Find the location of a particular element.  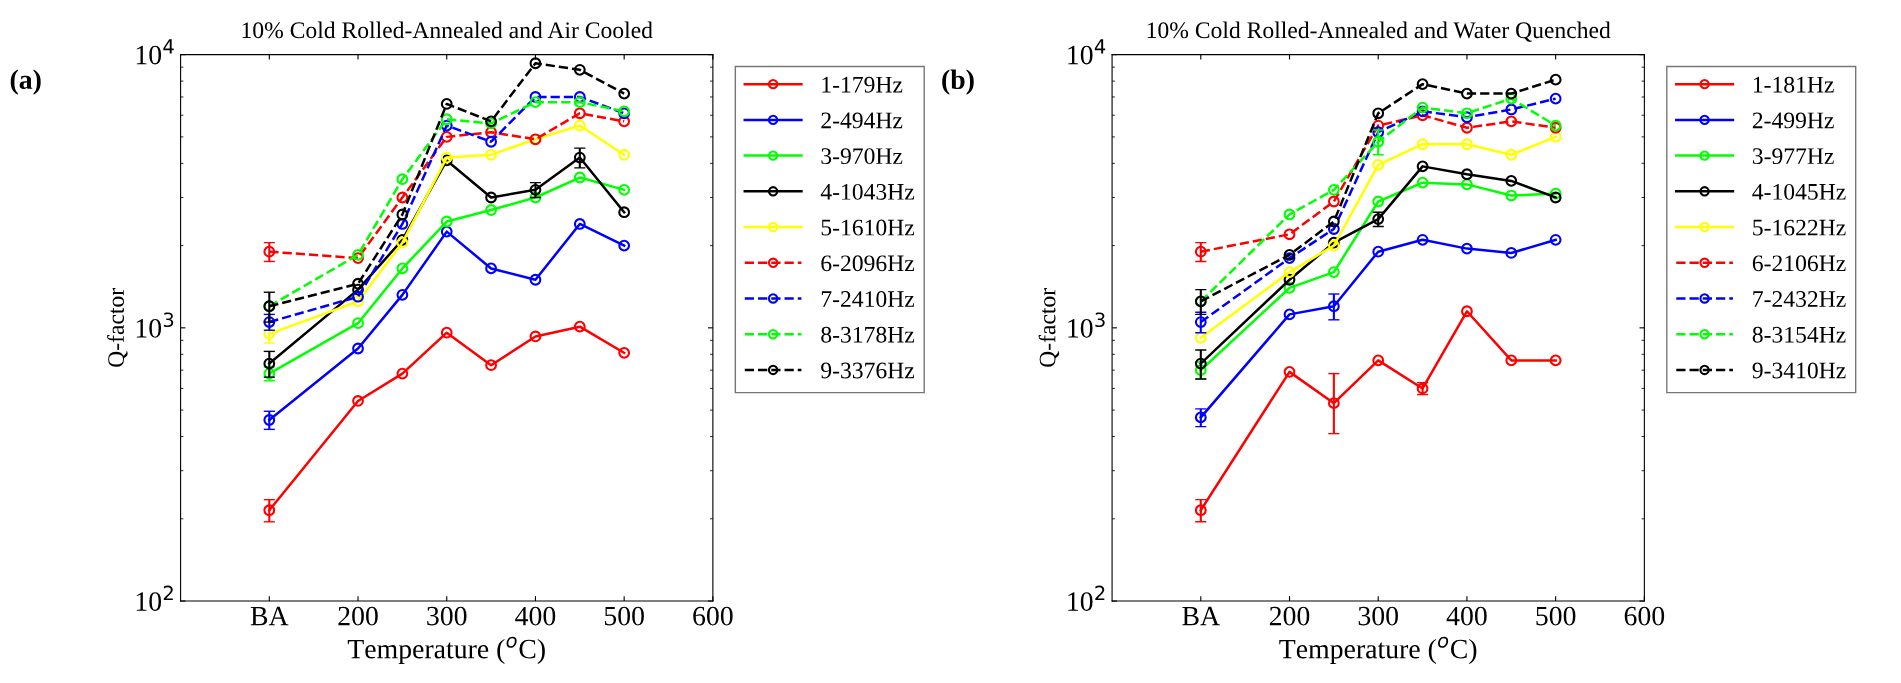

legend-label: 6-2106Hz is located at coordinates (1799, 263).